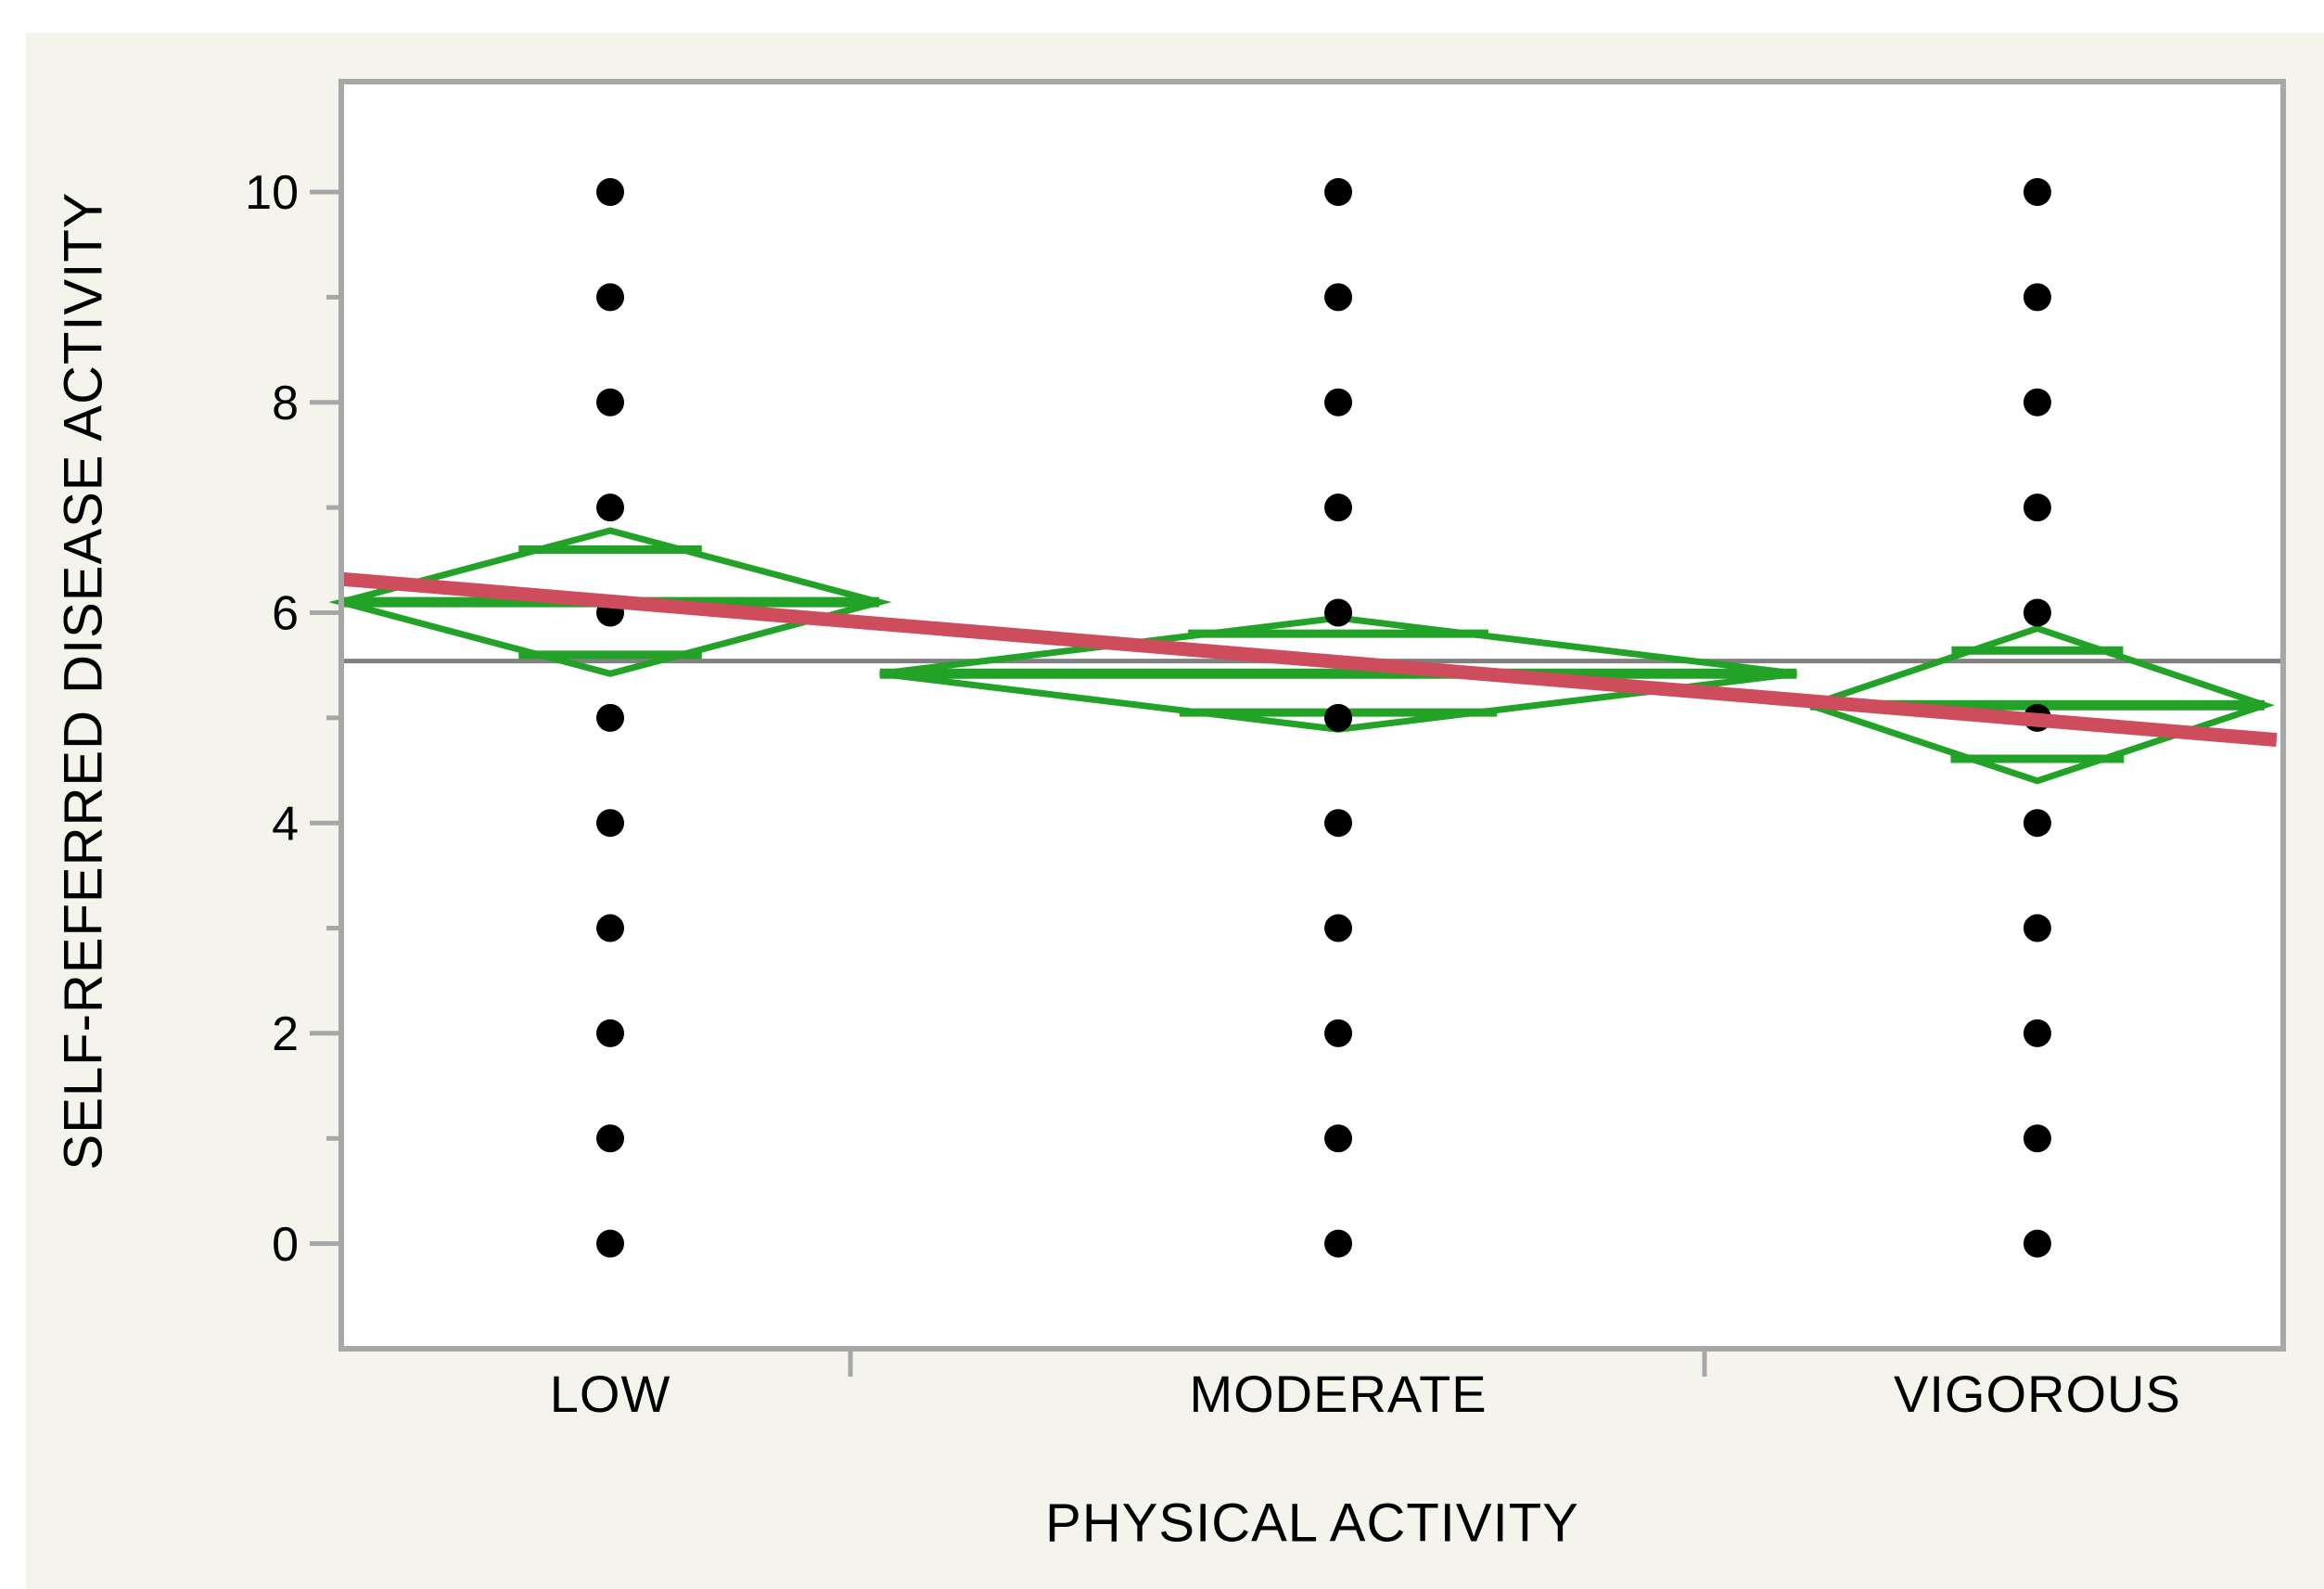 The height and width of the screenshot is (1589, 2324). I want to click on y-axis-title: SELF-REFERRED DISEASE ACTIVITY, so click(83, 681).